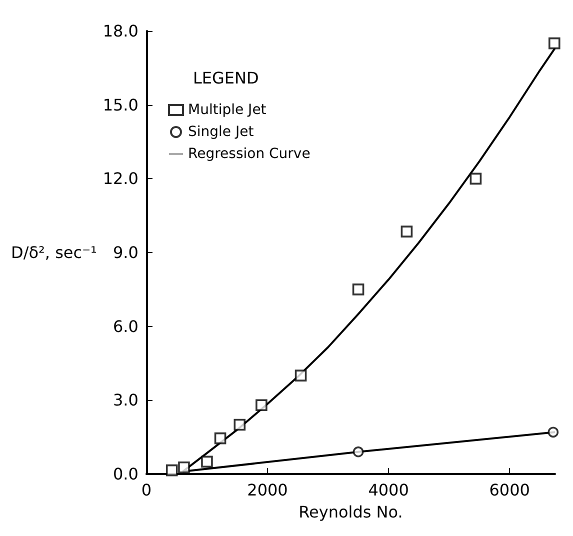 Image resolution: width=573 pixels, height=536 pixels. I want to click on y-tick-label: 18.0, so click(120, 31).